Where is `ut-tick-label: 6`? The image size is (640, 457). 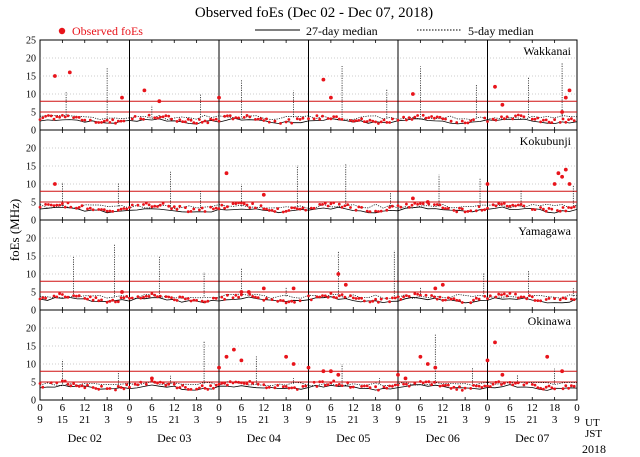 ut-tick-label: 6 is located at coordinates (242, 408).